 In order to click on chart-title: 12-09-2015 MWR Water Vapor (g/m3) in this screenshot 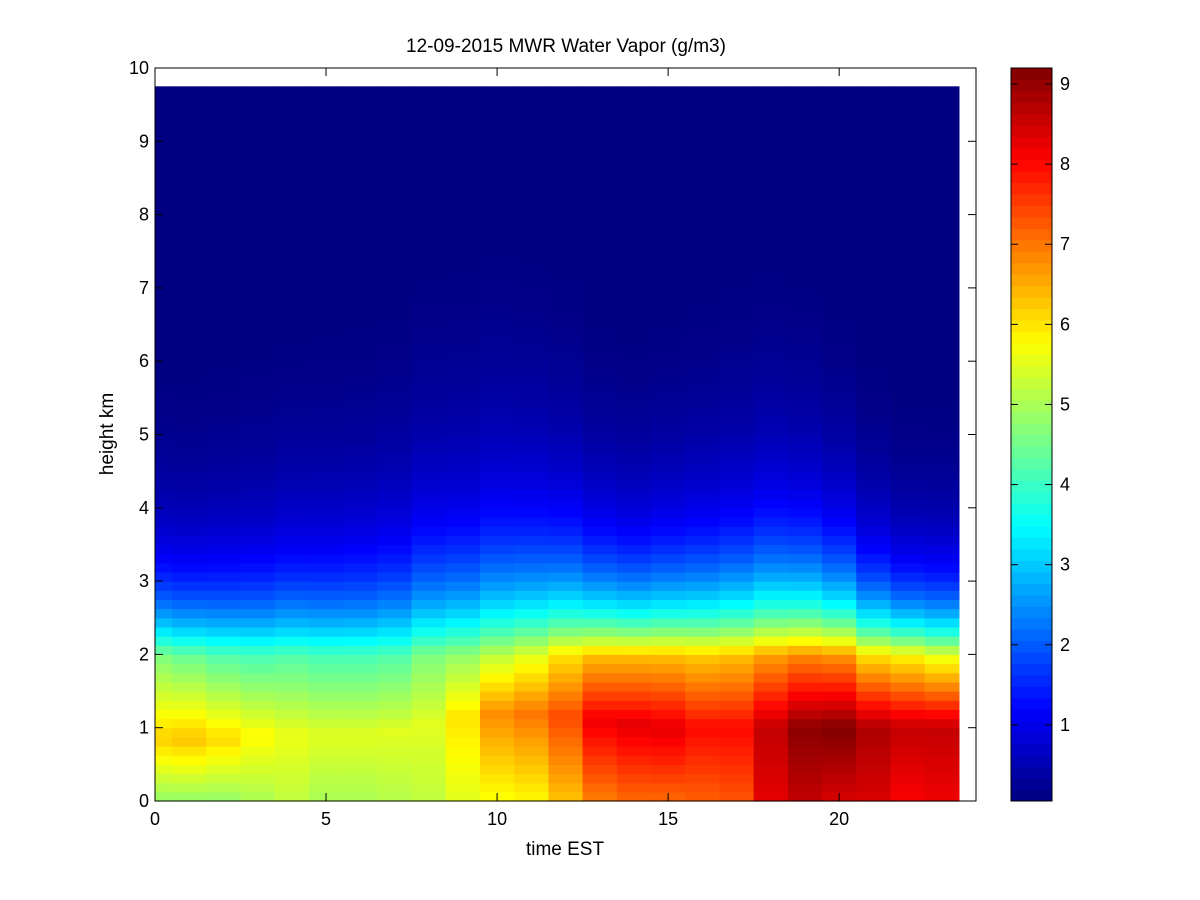, I will do `click(566, 46)`.